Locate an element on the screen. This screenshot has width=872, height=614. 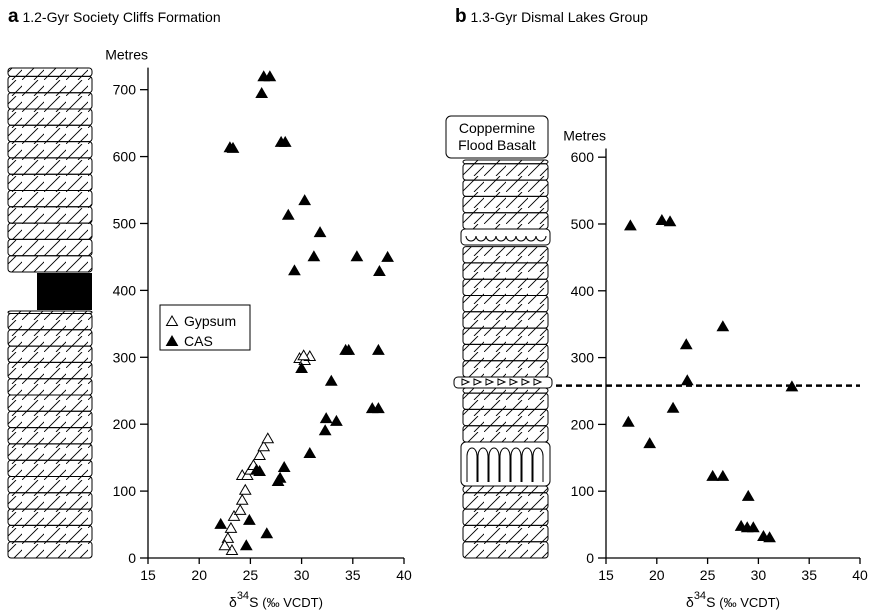
annotation: Coppermine is located at coordinates (497, 128).